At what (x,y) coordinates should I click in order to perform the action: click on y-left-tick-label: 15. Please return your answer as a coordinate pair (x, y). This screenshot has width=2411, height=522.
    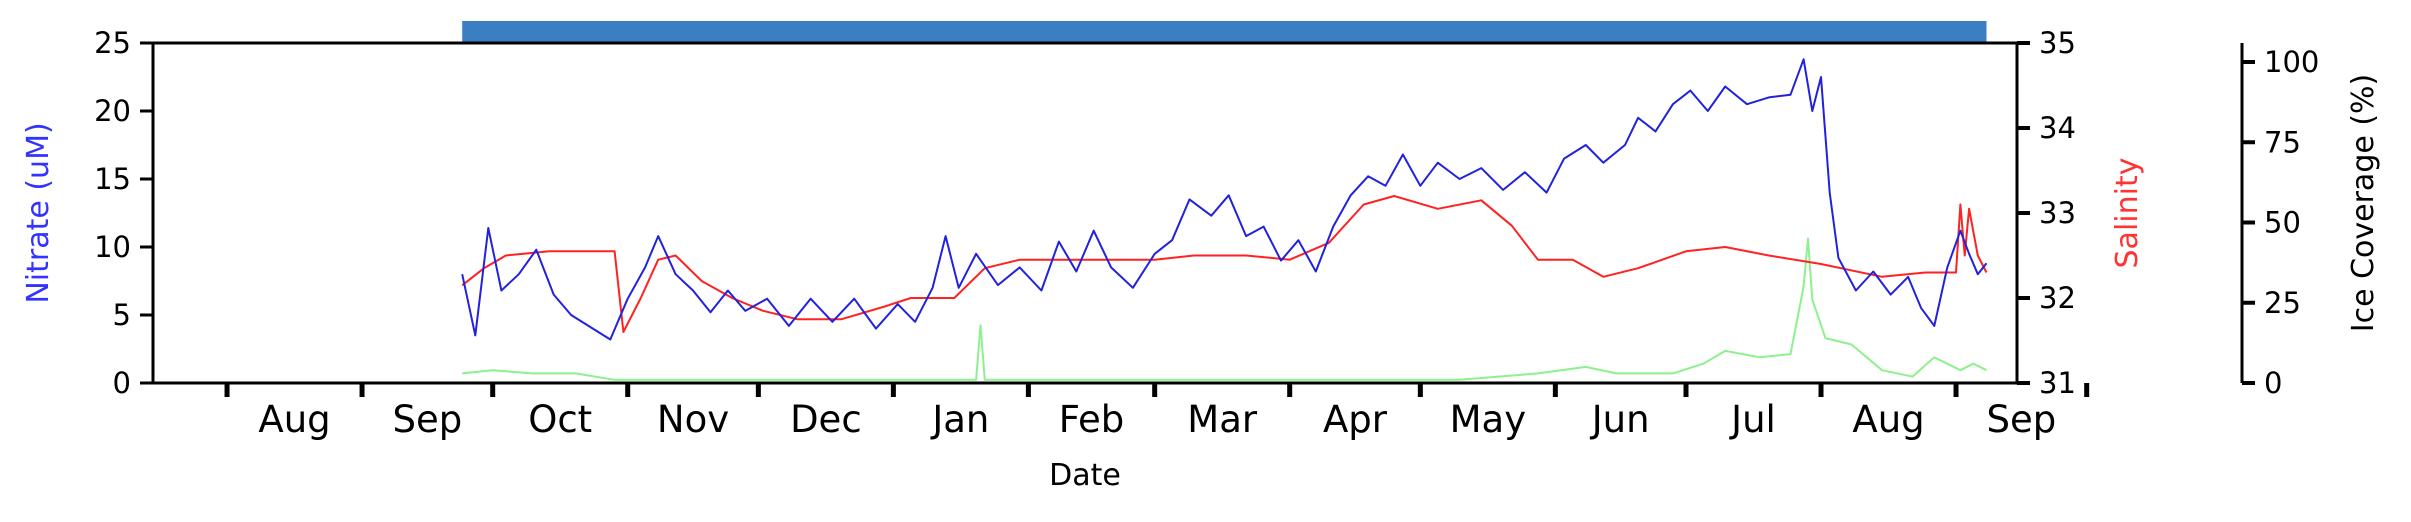
    Looking at the image, I should click on (112, 179).